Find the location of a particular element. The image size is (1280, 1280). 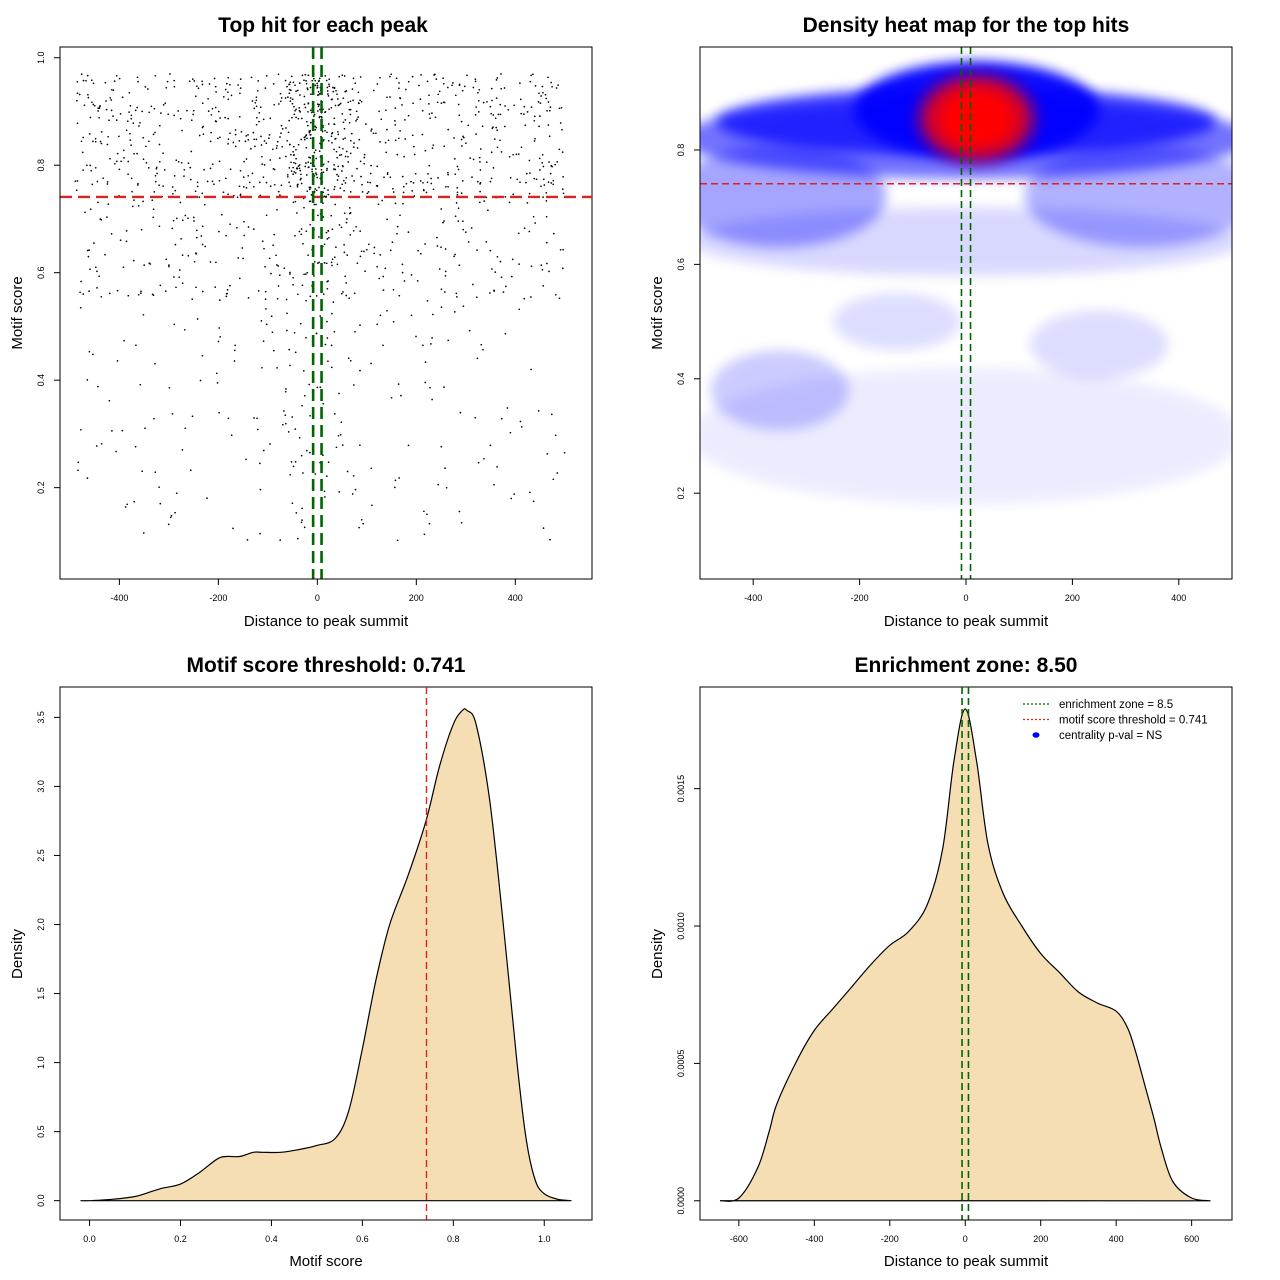

distance-density-title: Enrichment zone: 8.50 is located at coordinates (966, 665).